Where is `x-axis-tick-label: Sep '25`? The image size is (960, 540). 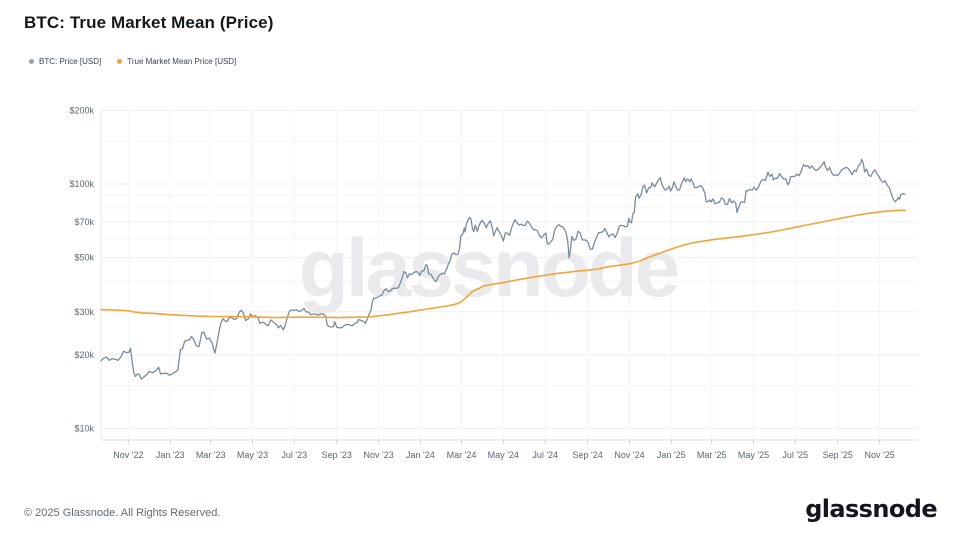 x-axis-tick-label: Sep '25 is located at coordinates (838, 455).